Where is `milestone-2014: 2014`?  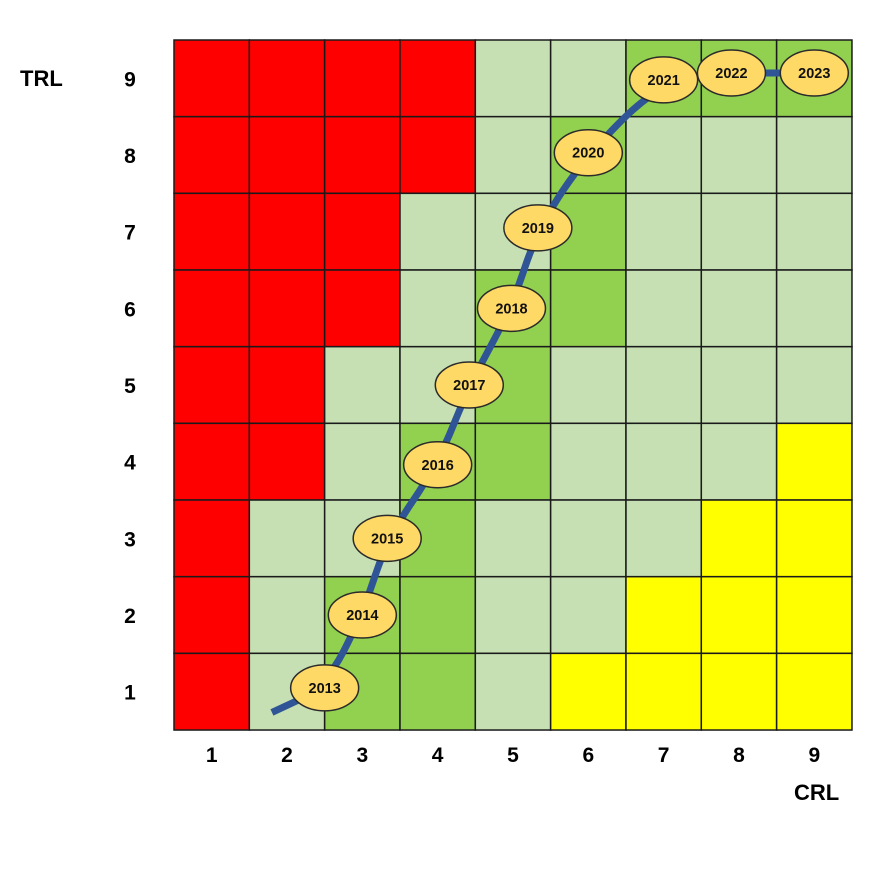 milestone-2014: 2014 is located at coordinates (362, 615).